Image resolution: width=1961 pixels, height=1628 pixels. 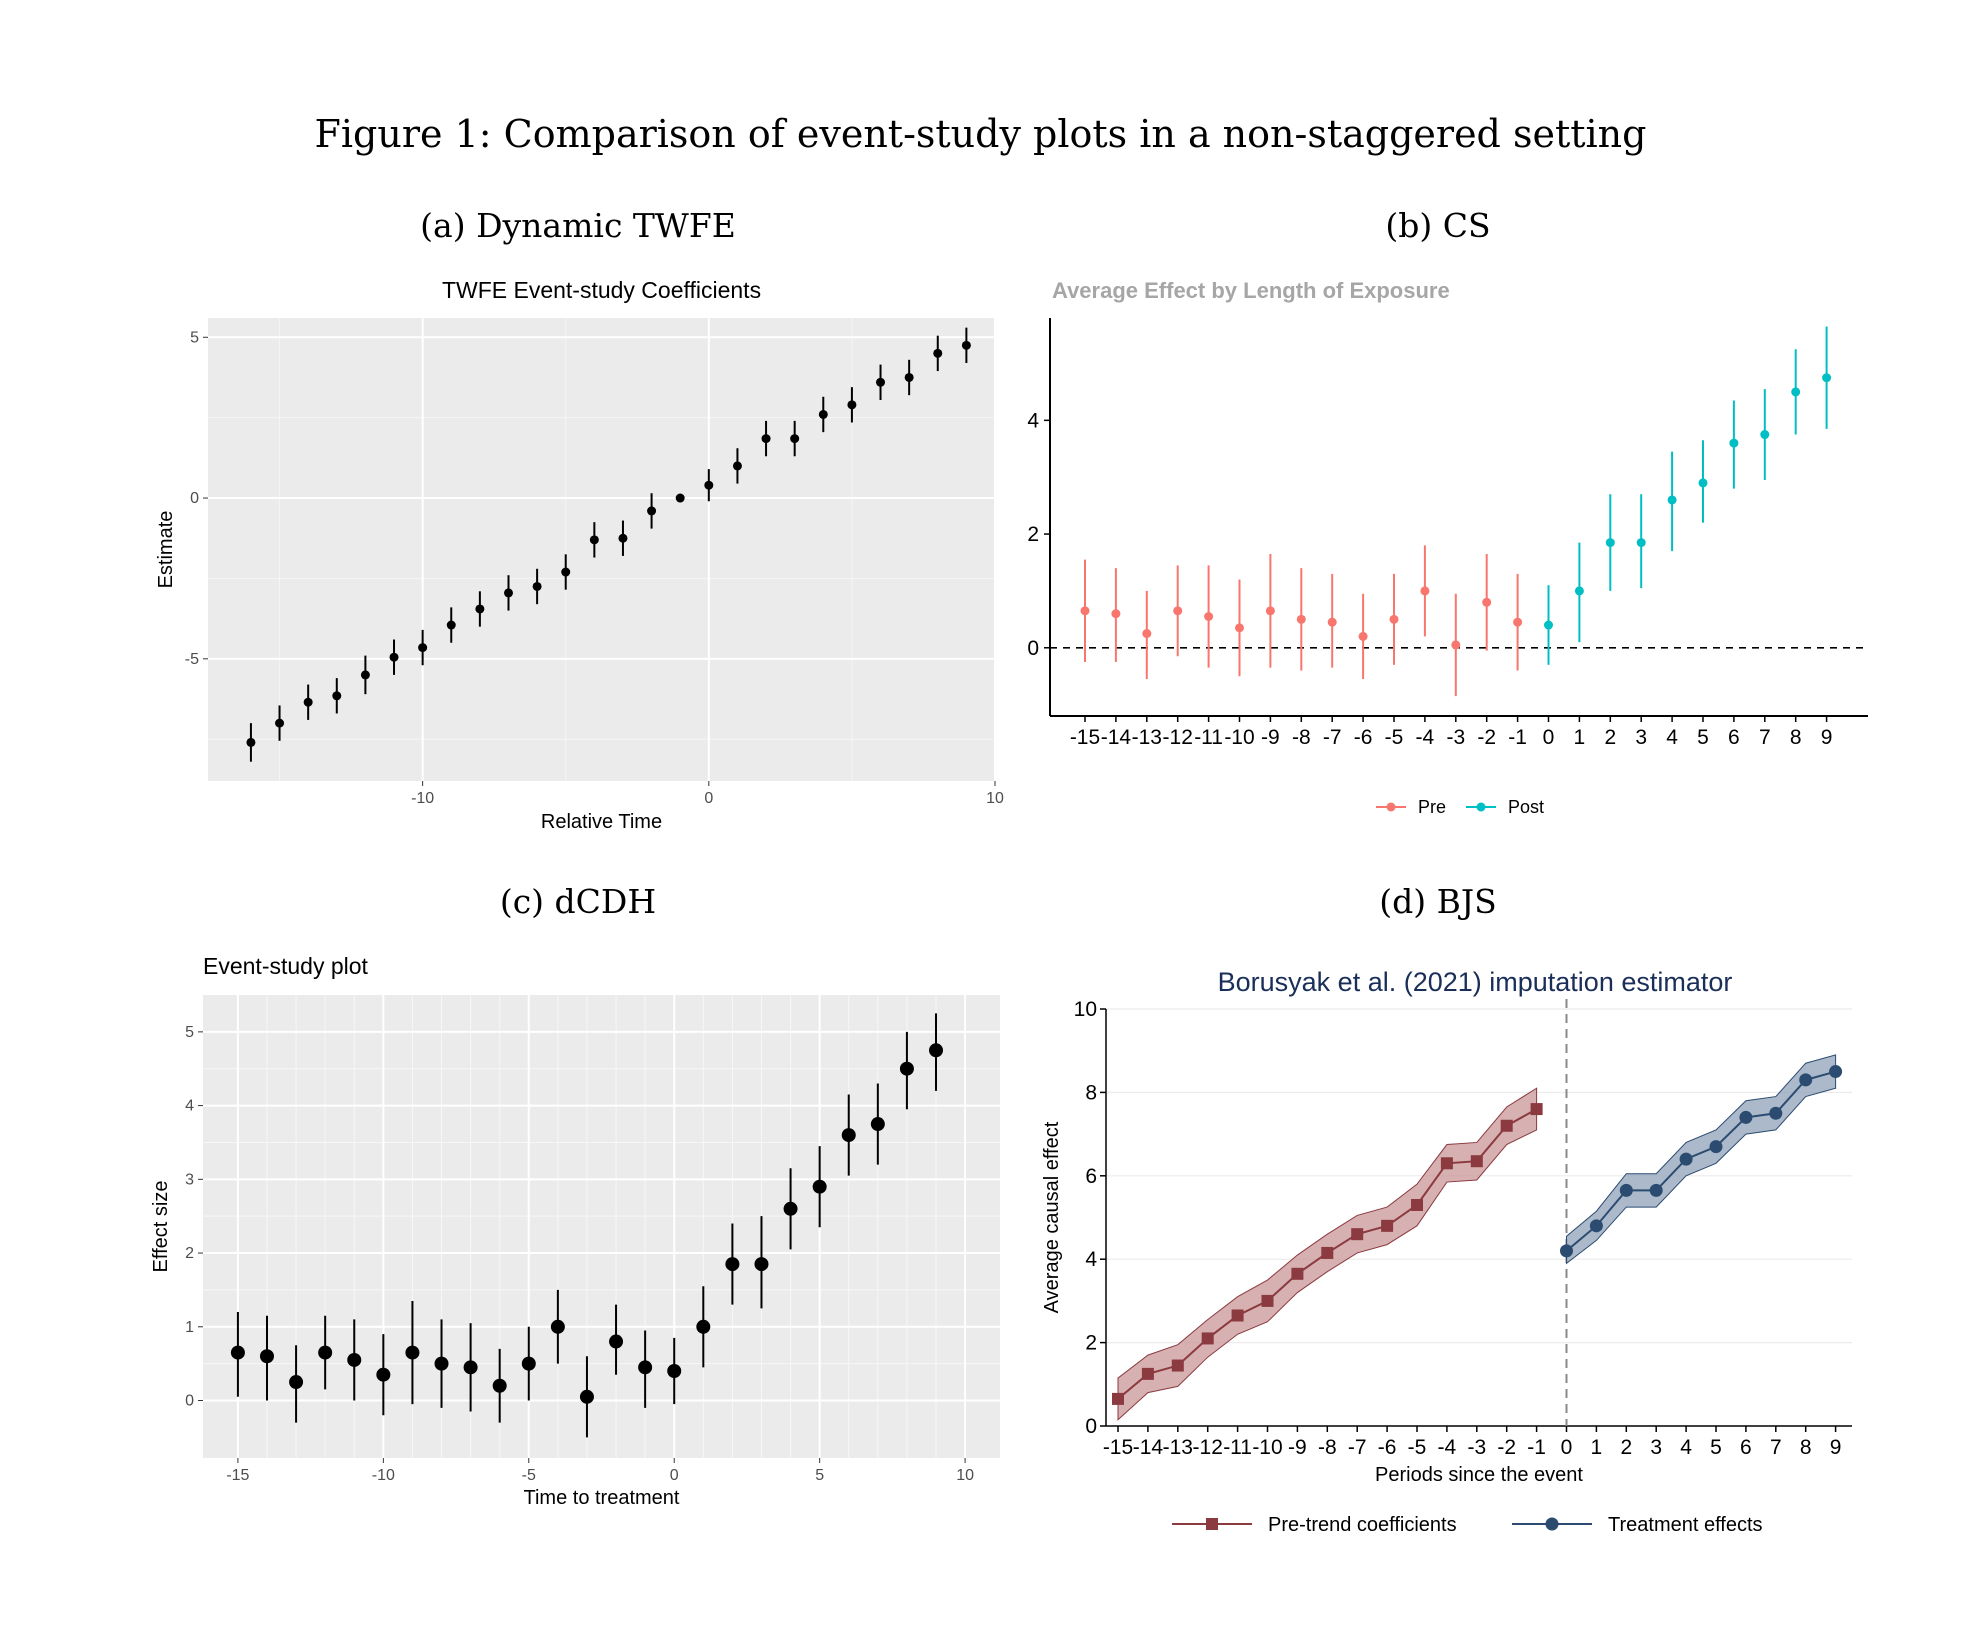 What do you see at coordinates (1467, 1525) in the screenshot?
I see `legend-d: Pre-trend coefficients Treatment effects` at bounding box center [1467, 1525].